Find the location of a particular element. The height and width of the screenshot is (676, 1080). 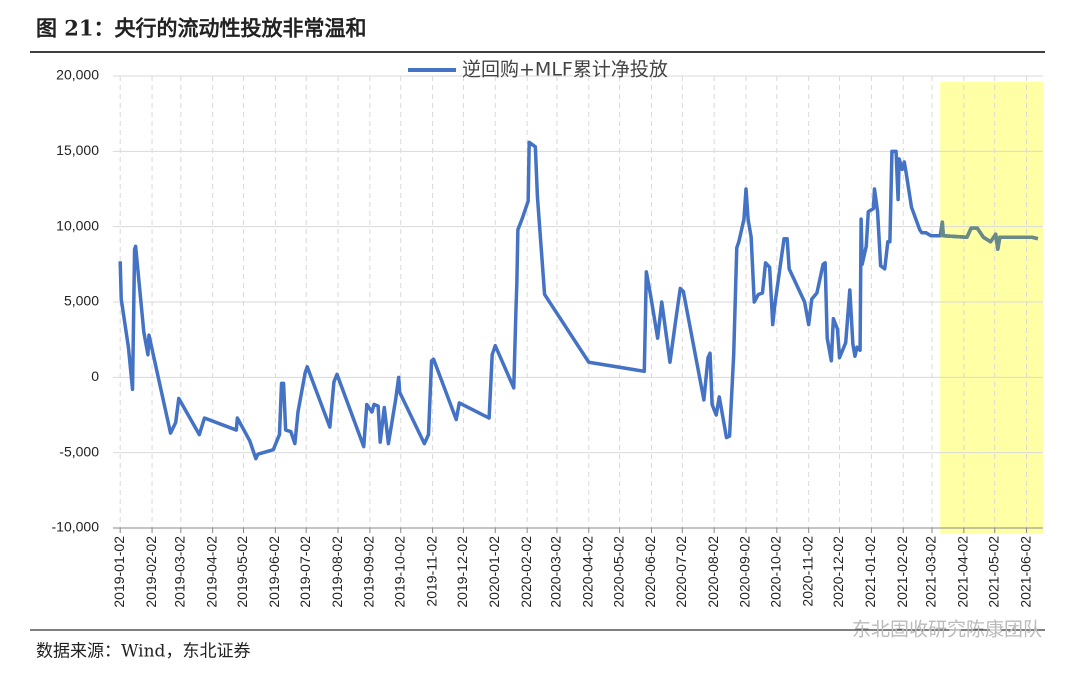

x-tick-label: 2021-05-02 is located at coordinates (993, 572).